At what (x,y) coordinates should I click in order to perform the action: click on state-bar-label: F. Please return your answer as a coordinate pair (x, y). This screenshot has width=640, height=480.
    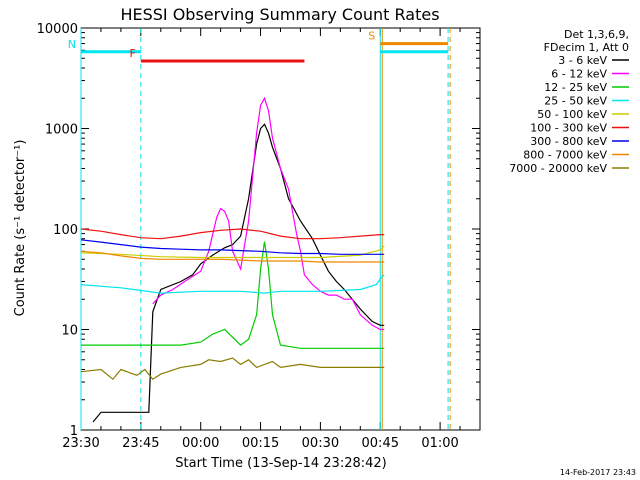
    Looking at the image, I should click on (133, 53).